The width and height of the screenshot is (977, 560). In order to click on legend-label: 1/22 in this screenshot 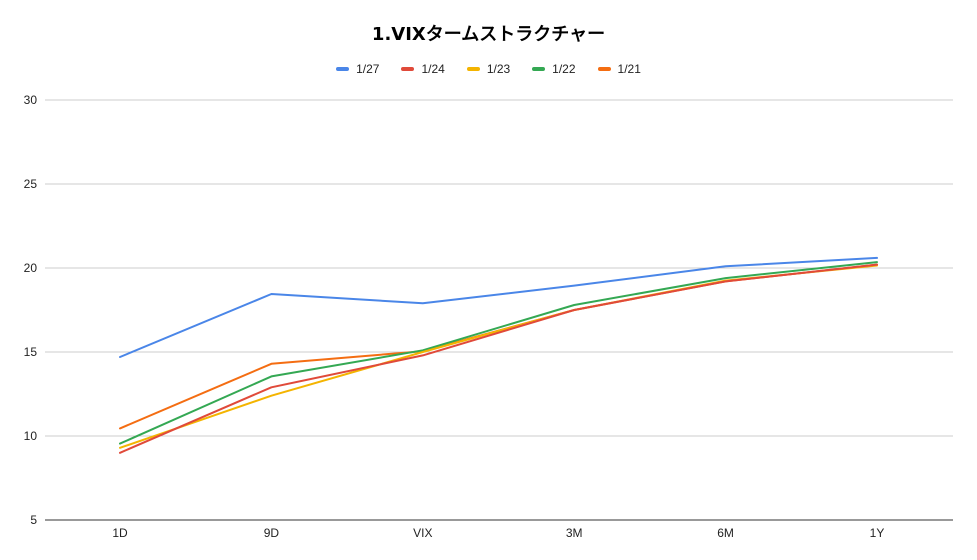, I will do `click(564, 69)`.